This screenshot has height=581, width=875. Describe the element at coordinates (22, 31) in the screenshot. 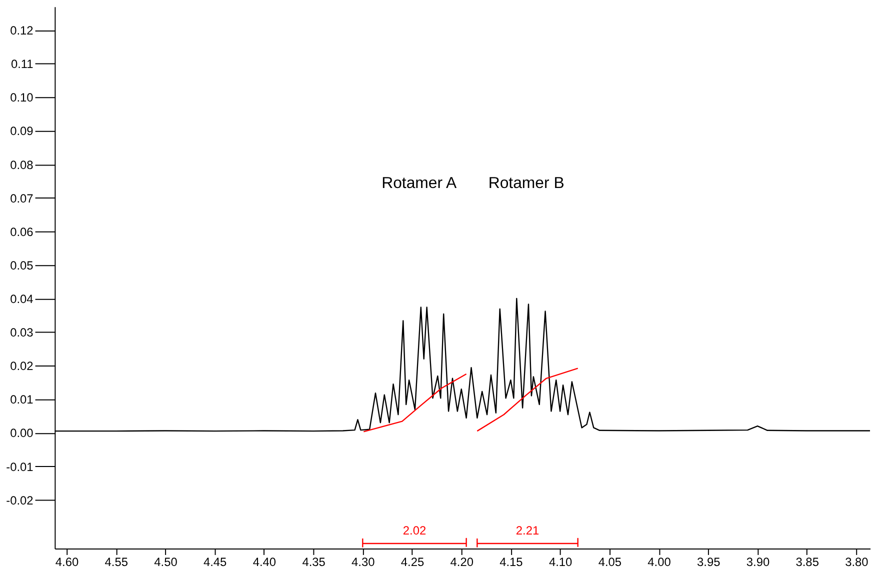

I see `y-tick-label: 0.12` at that location.